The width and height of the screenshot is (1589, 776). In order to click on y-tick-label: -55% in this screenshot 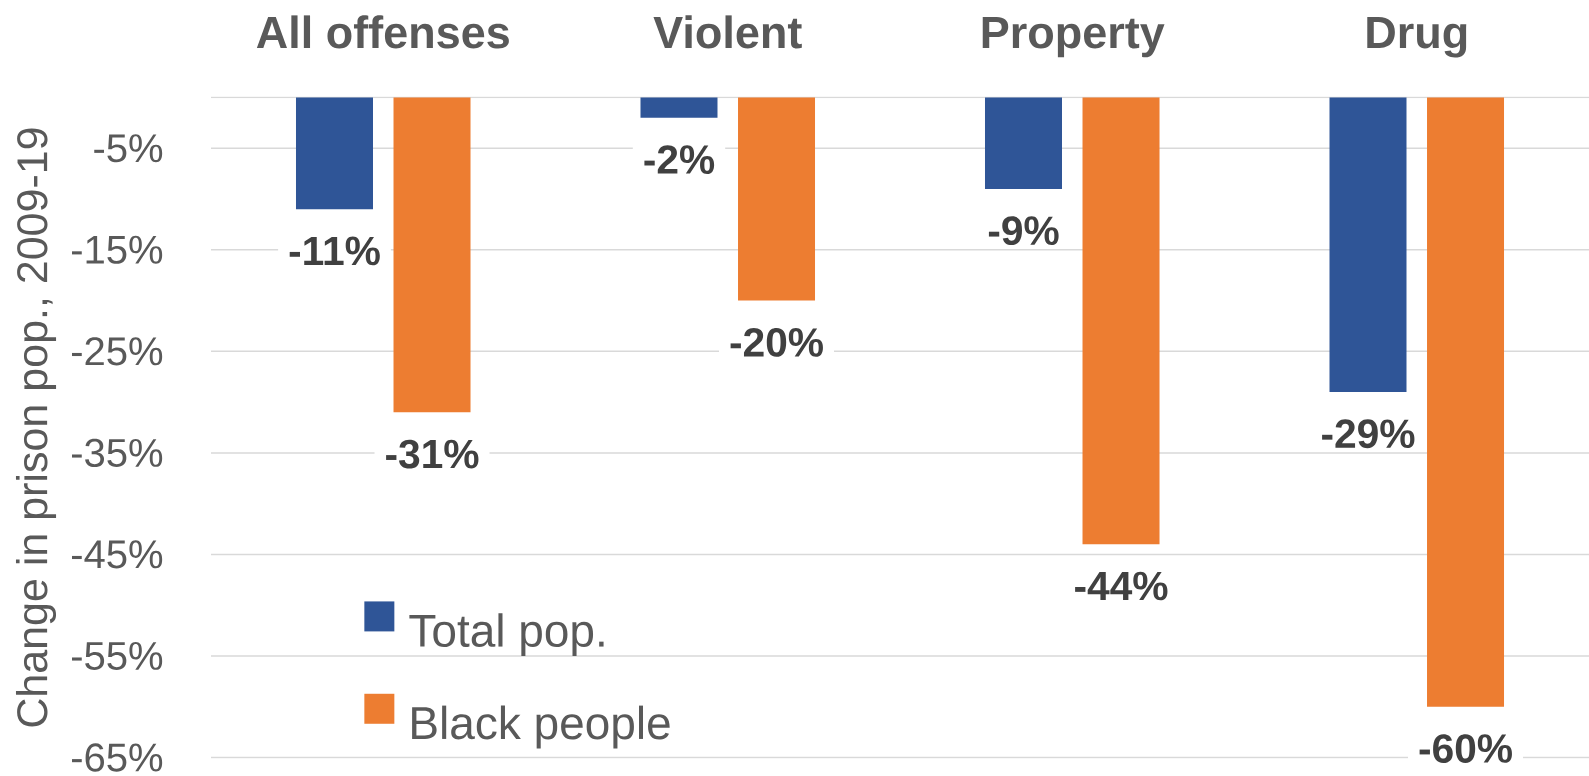, I will do `click(117, 656)`.